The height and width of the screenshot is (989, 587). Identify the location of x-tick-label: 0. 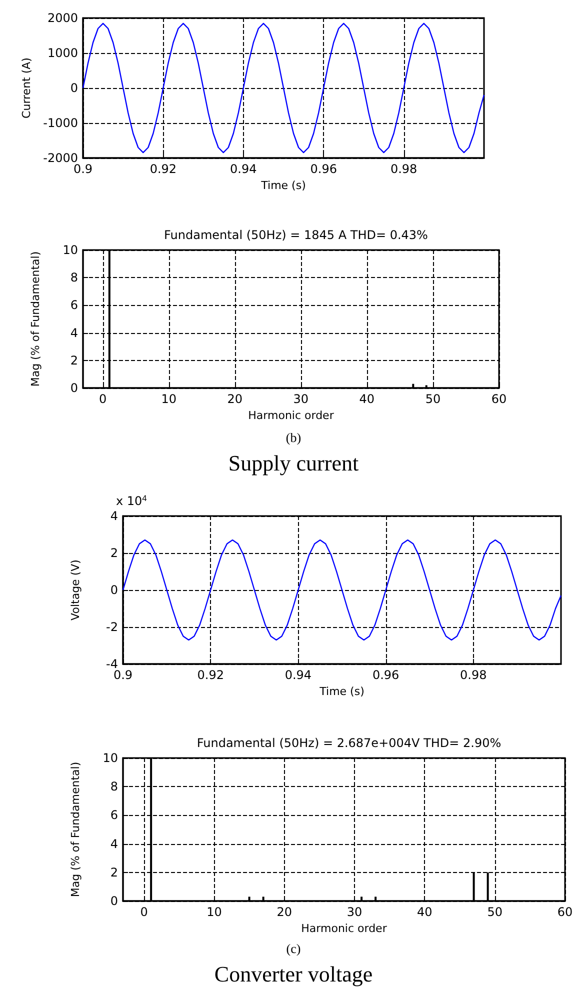
(144, 912).